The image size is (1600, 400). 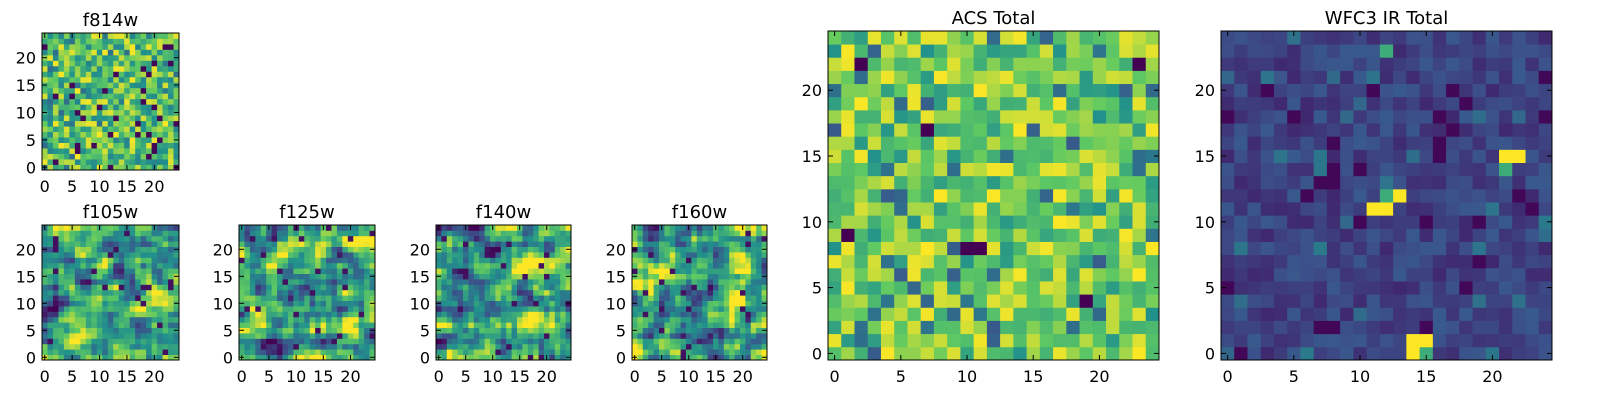 I want to click on y-tick-label: 20, so click(x=420, y=249).